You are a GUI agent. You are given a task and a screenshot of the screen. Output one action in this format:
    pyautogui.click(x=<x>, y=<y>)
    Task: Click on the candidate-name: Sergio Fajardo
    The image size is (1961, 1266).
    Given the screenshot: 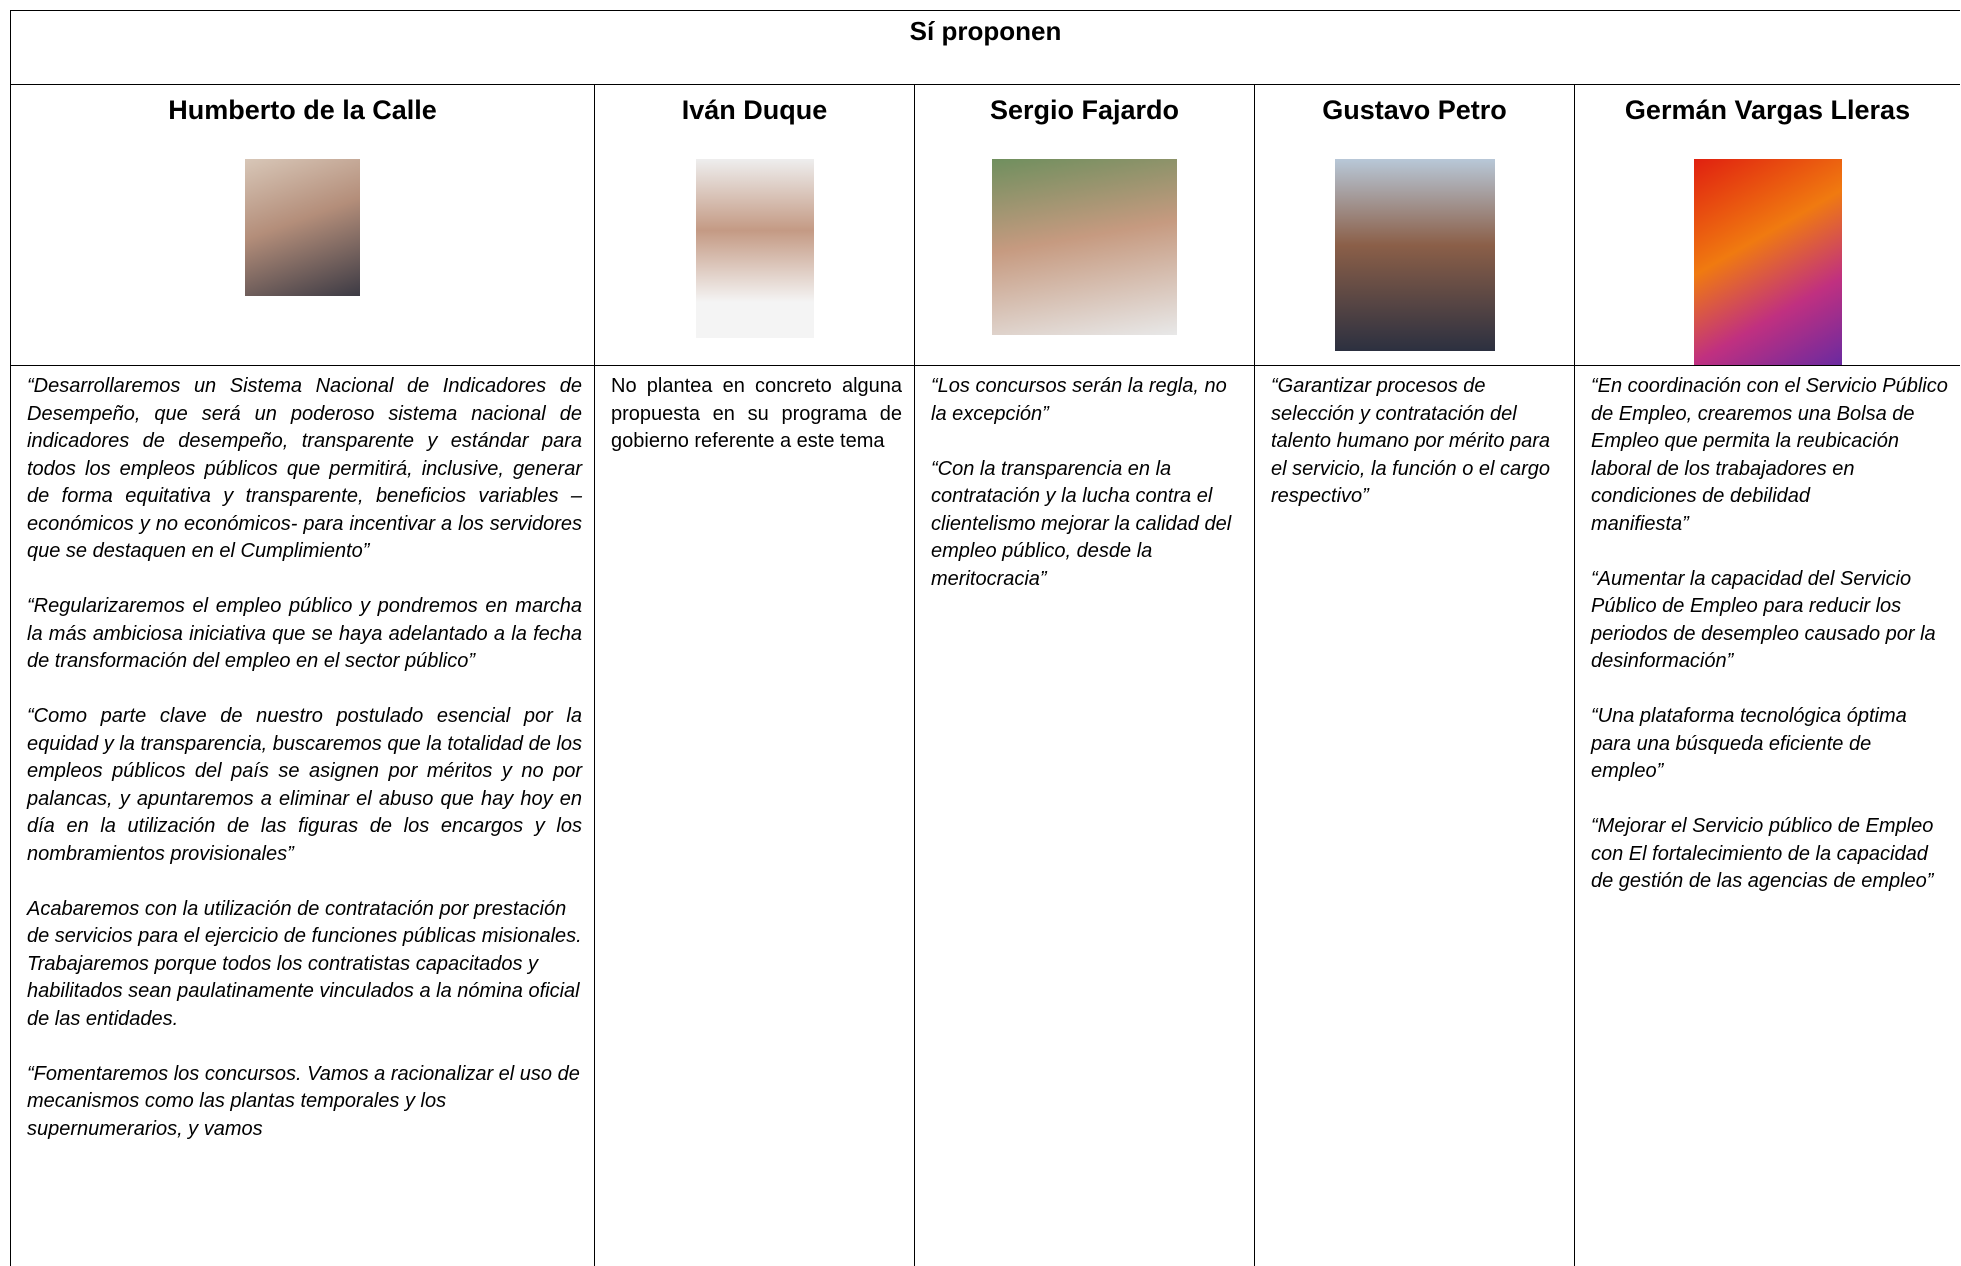 What is the action you would take?
    pyautogui.click(x=1084, y=110)
    